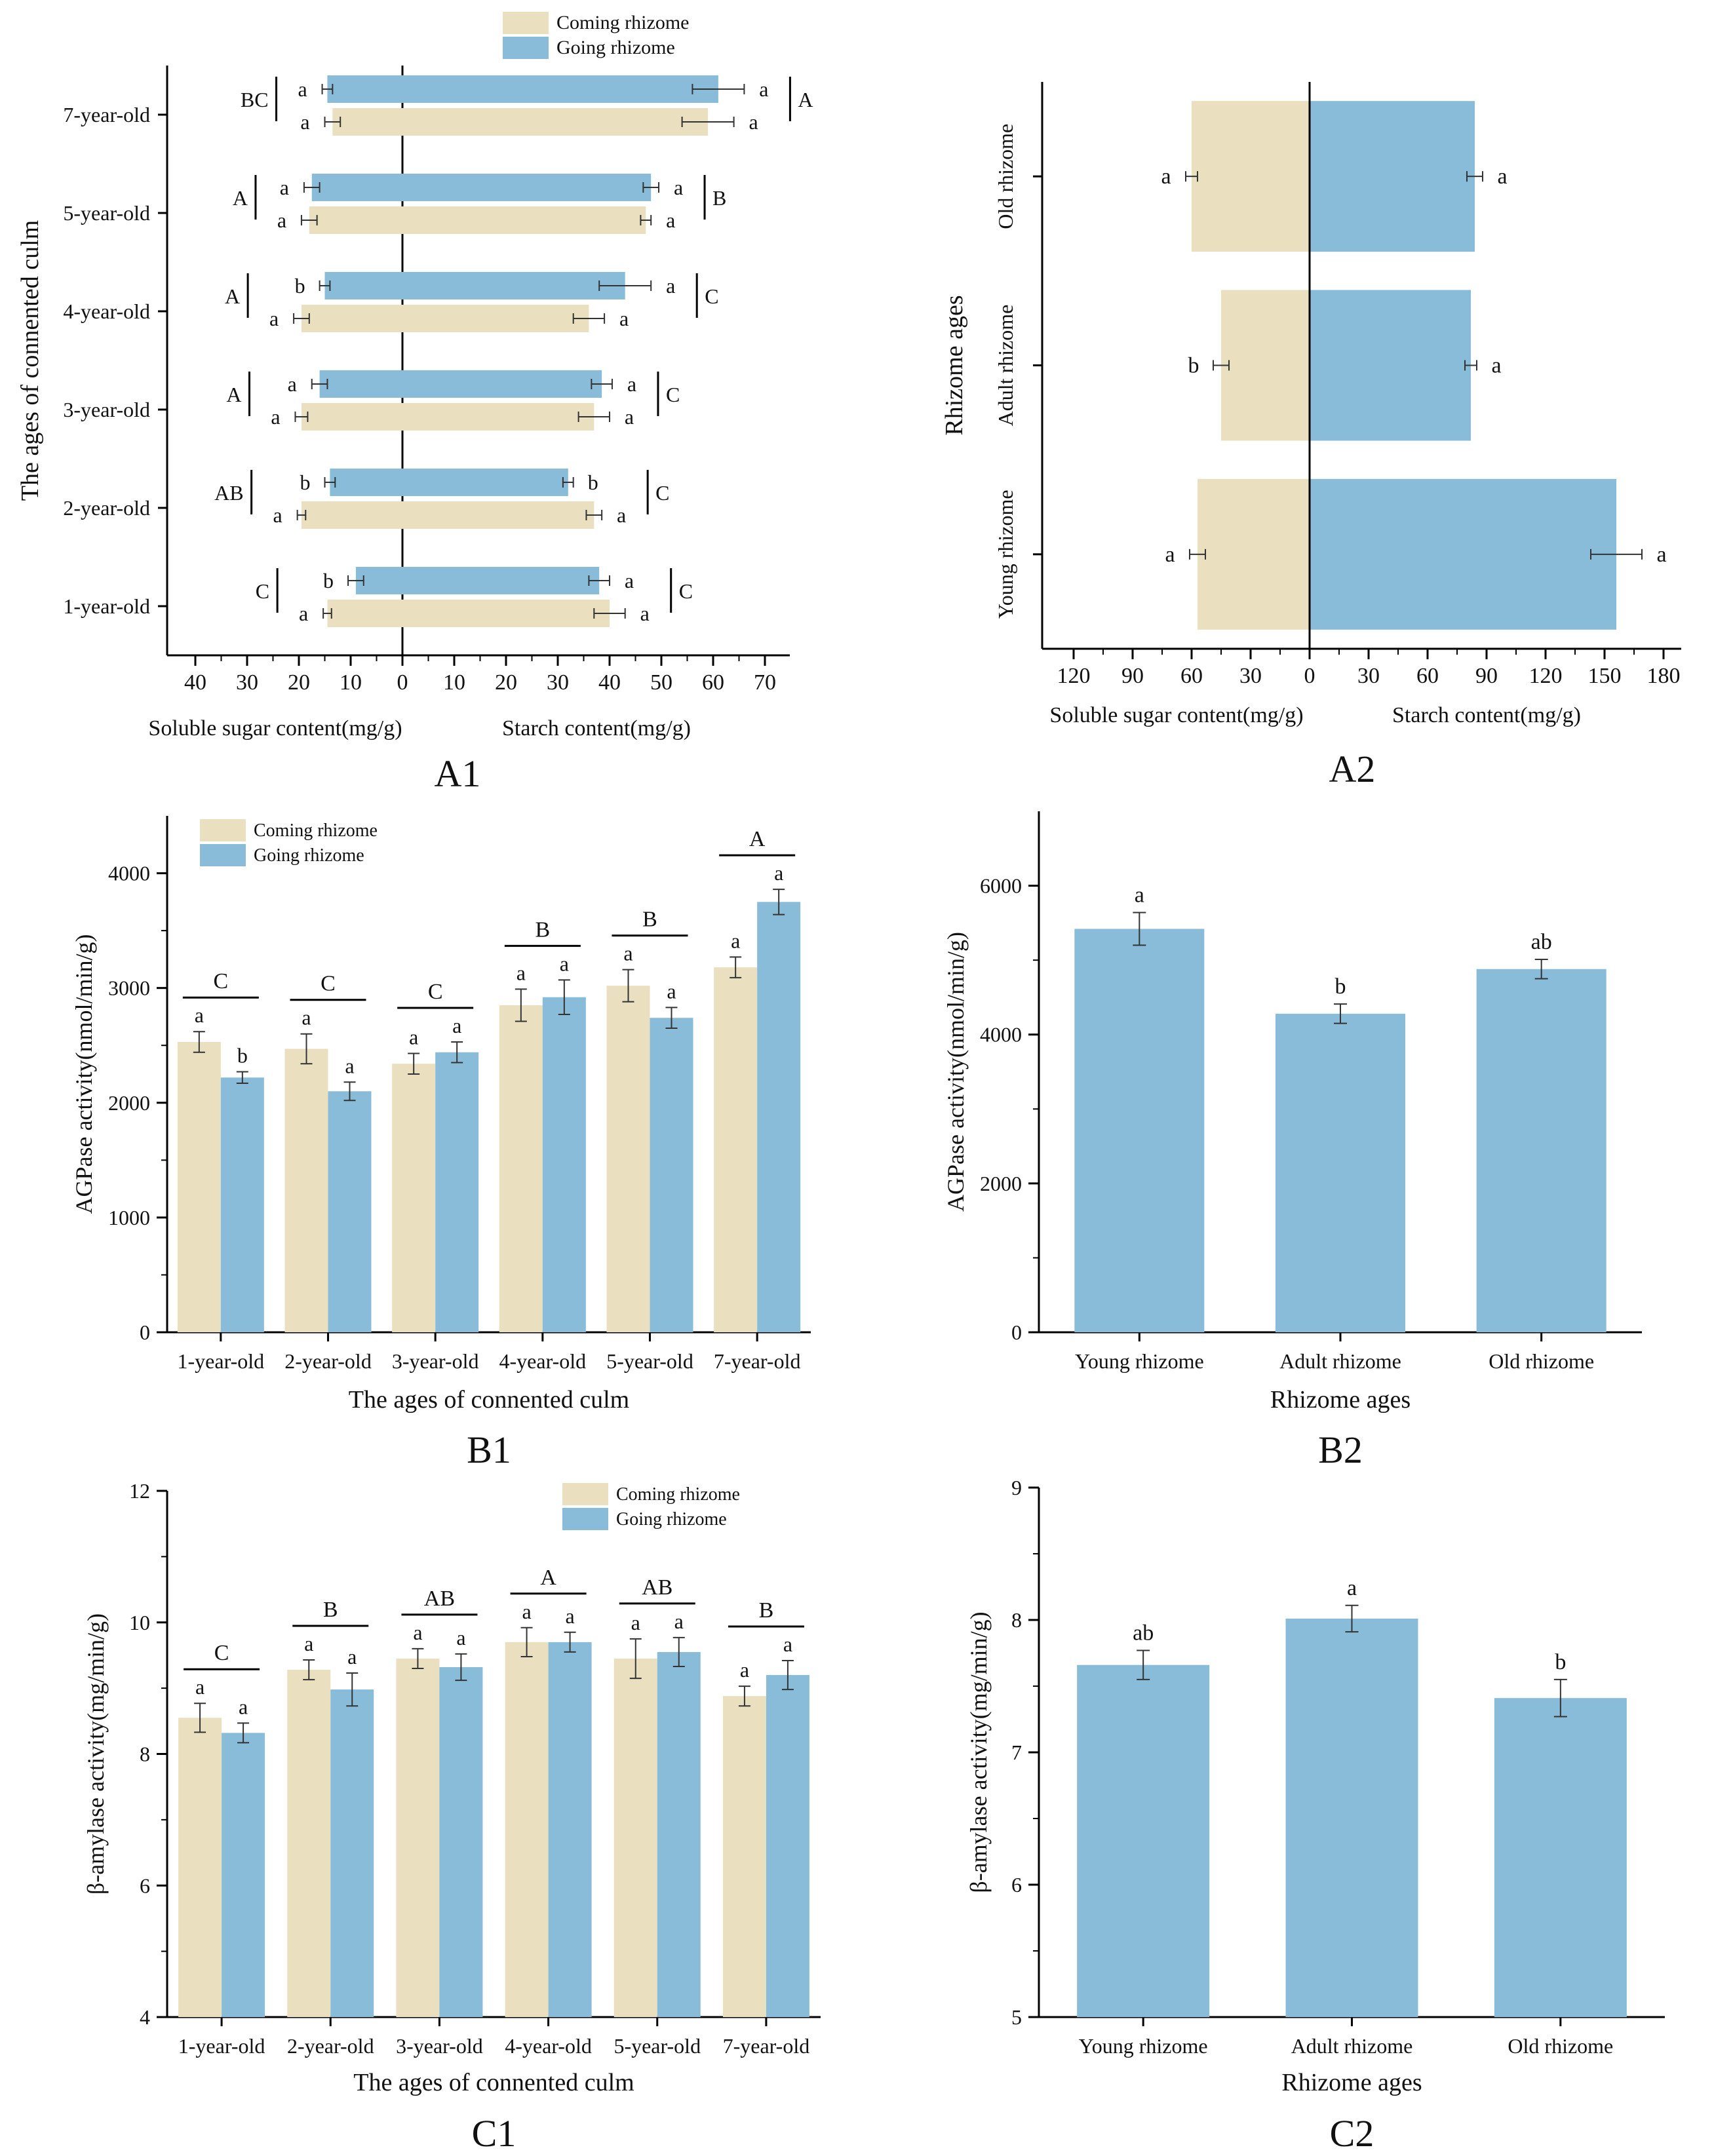  Describe the element at coordinates (1017, 2017) in the screenshot. I see `y-tick-label: 5` at that location.